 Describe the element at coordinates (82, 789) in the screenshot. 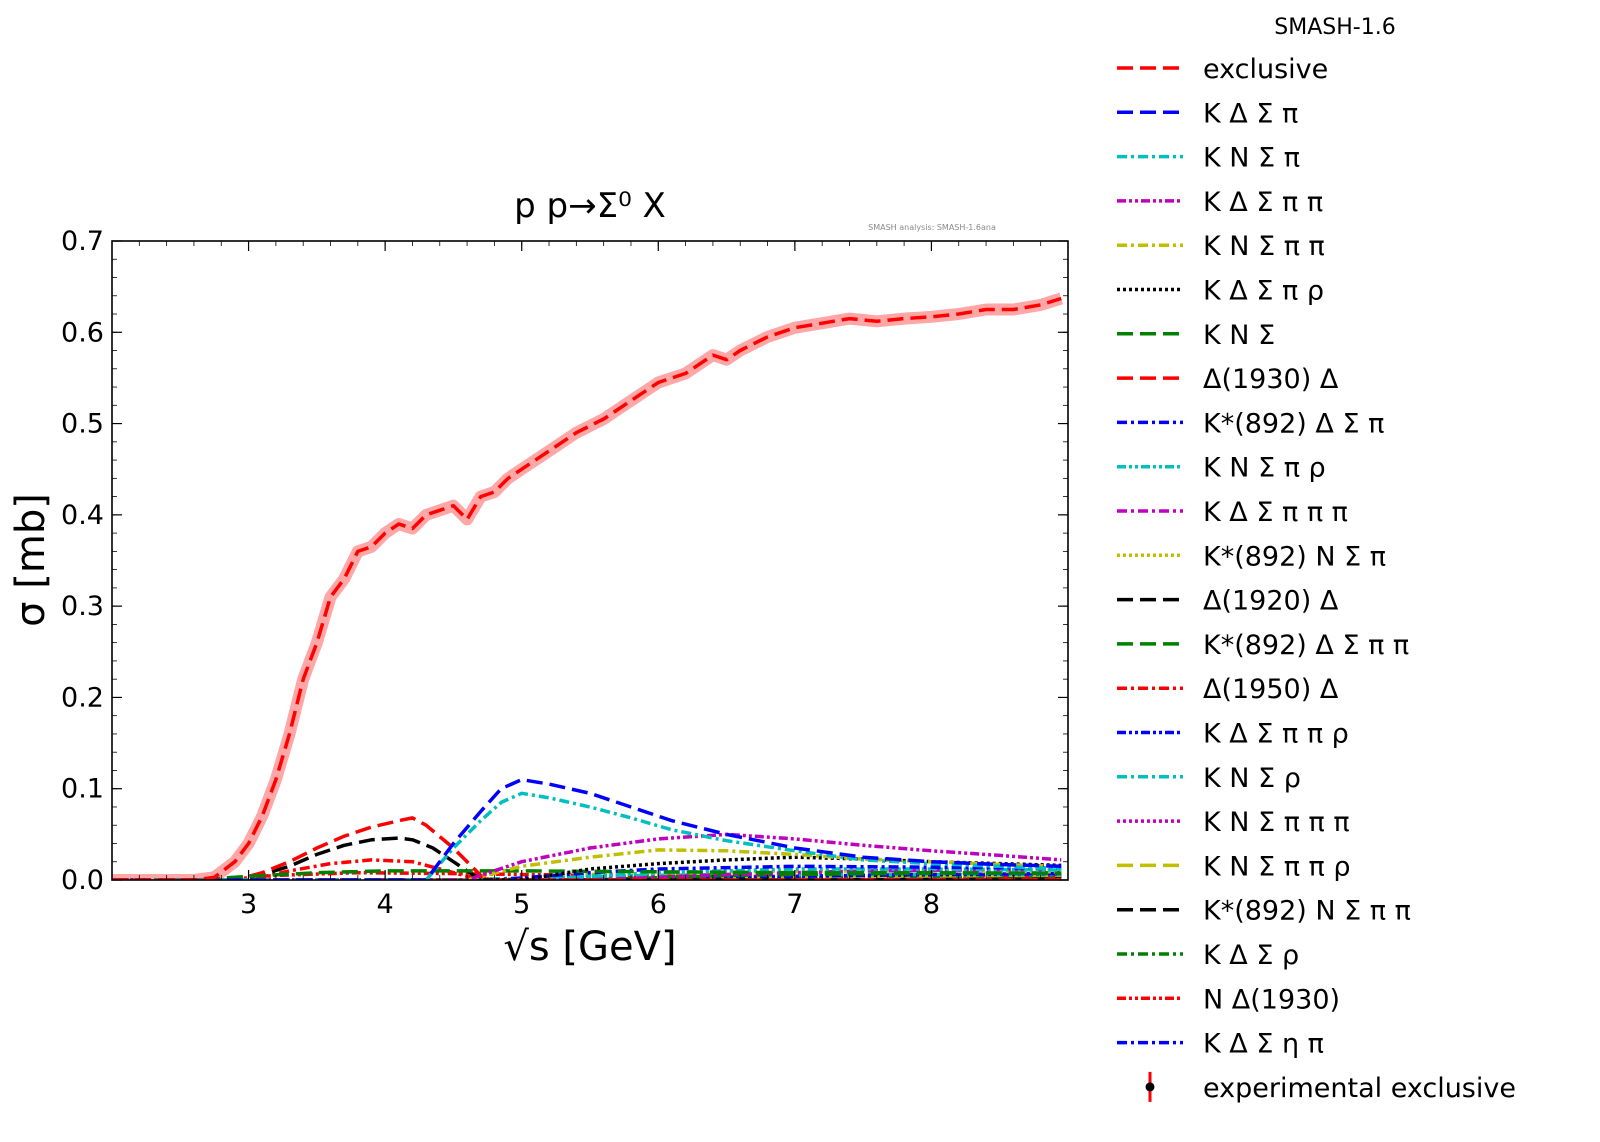

I see `y-tick-label: 0.1` at that location.